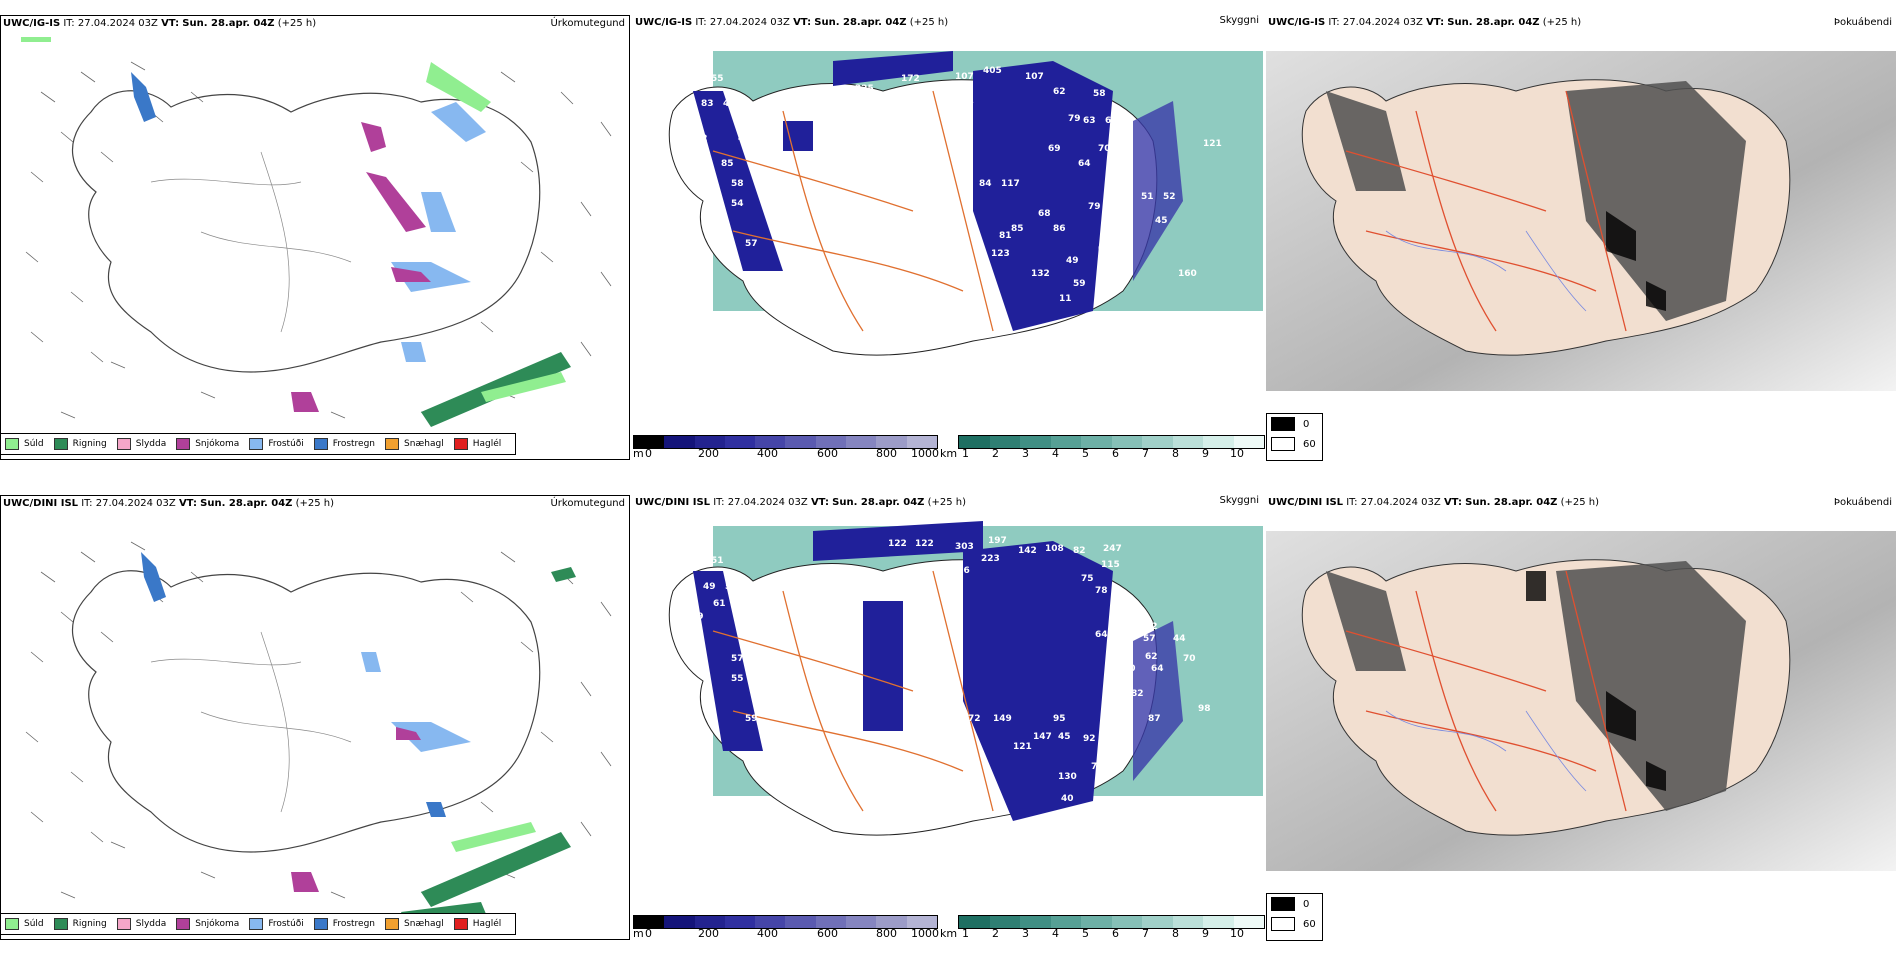 The width and height of the screenshot is (1900, 955). I want to click on scale-tick: 1, so click(965, 453).